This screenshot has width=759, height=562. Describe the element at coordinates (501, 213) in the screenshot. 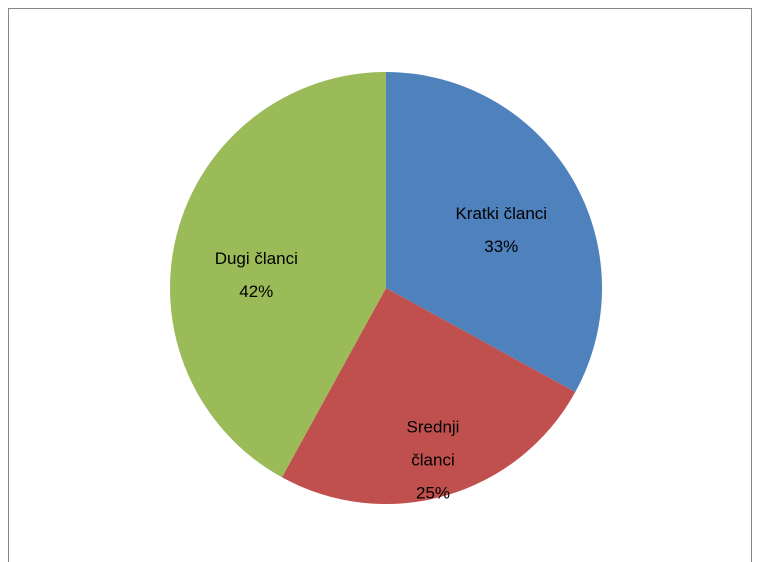

I see `category-label: Kratki članci` at that location.